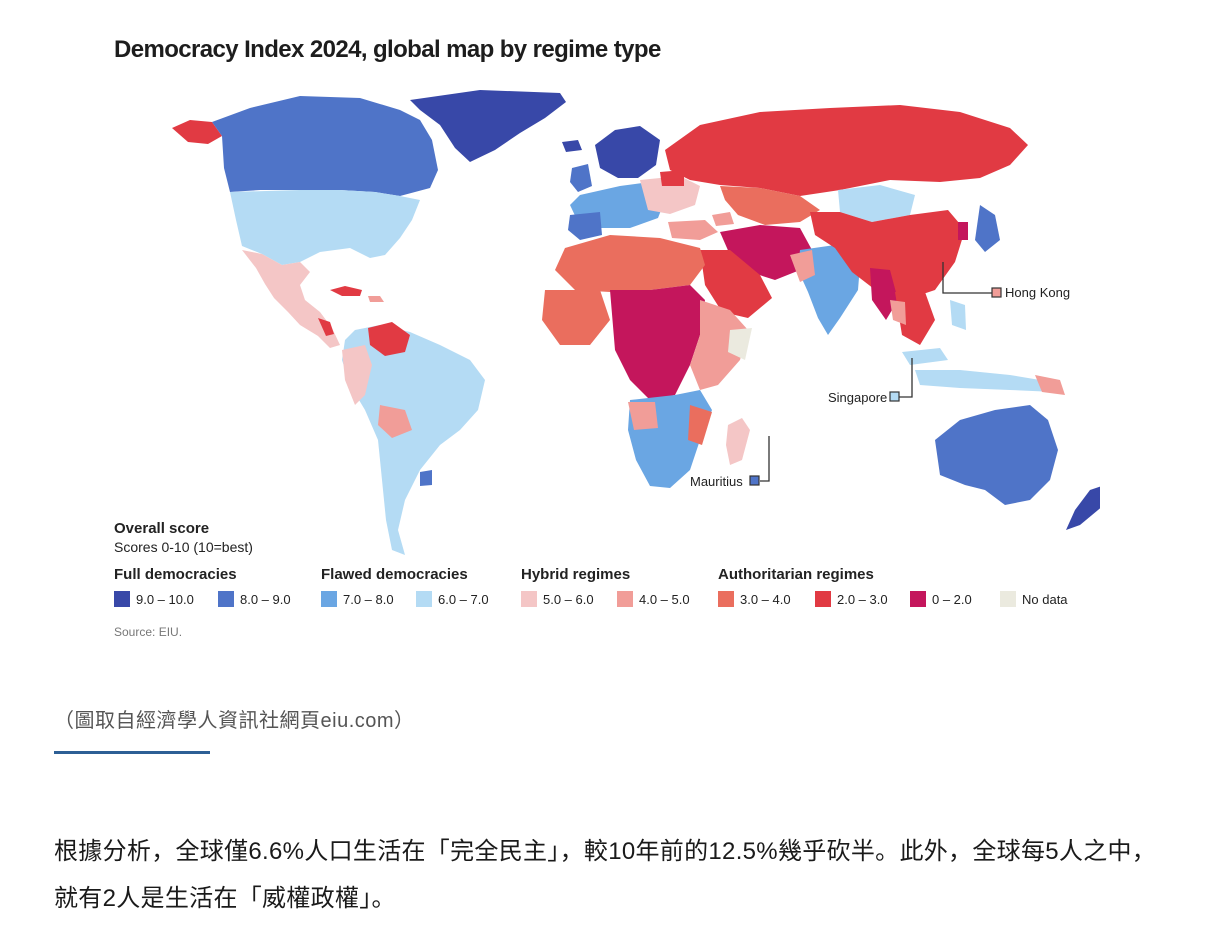 The image size is (1214, 950). Describe the element at coordinates (389, 339) in the screenshot. I see `region-venezuela` at that location.